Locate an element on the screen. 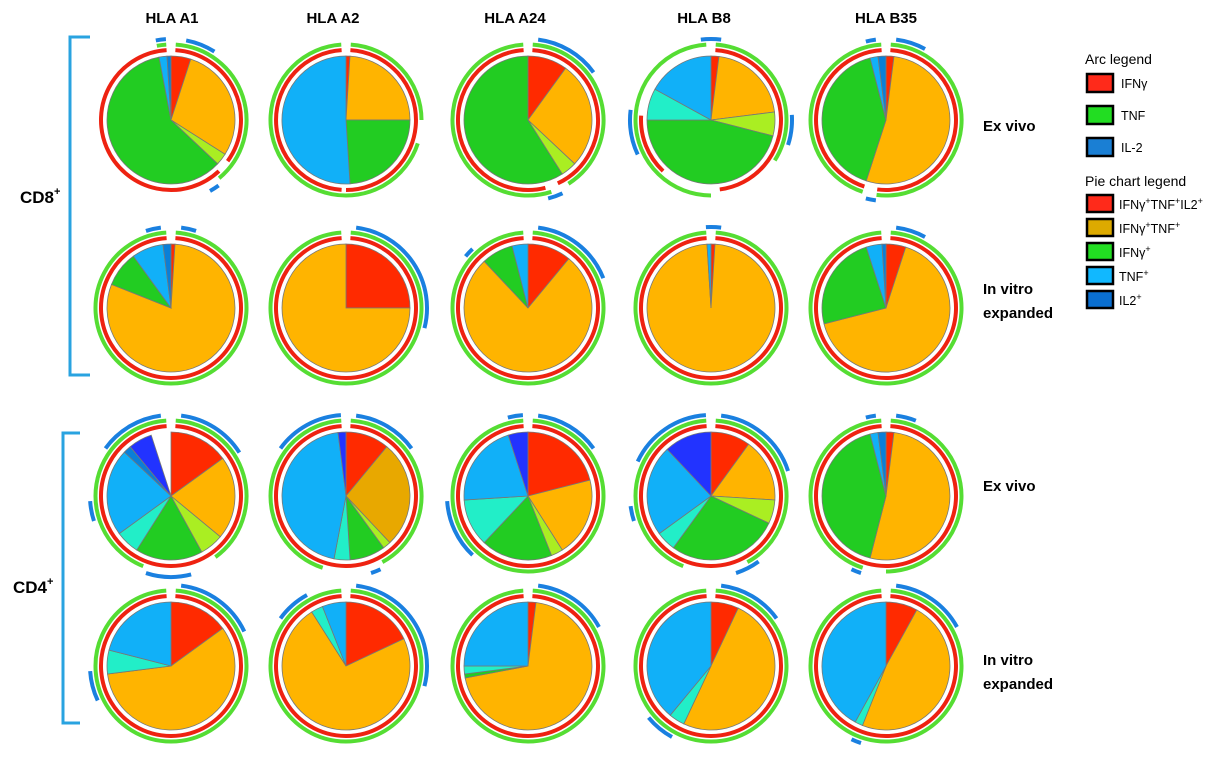 The width and height of the screenshot is (1227, 757). arc-legend-label: IL-2 is located at coordinates (1132, 148).